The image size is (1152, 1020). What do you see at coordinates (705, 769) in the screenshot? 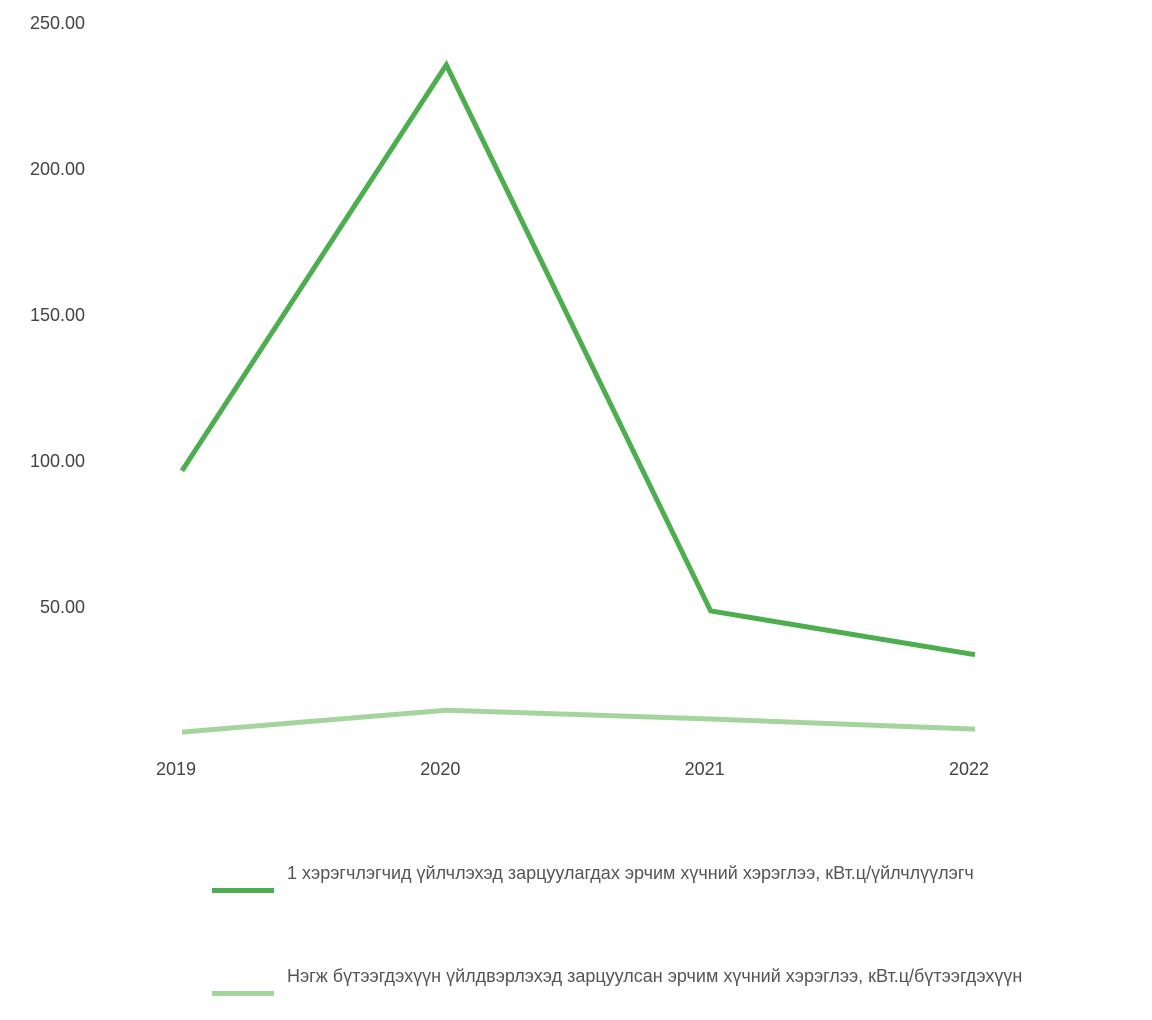
I see `x-tick-label: 2021` at bounding box center [705, 769].